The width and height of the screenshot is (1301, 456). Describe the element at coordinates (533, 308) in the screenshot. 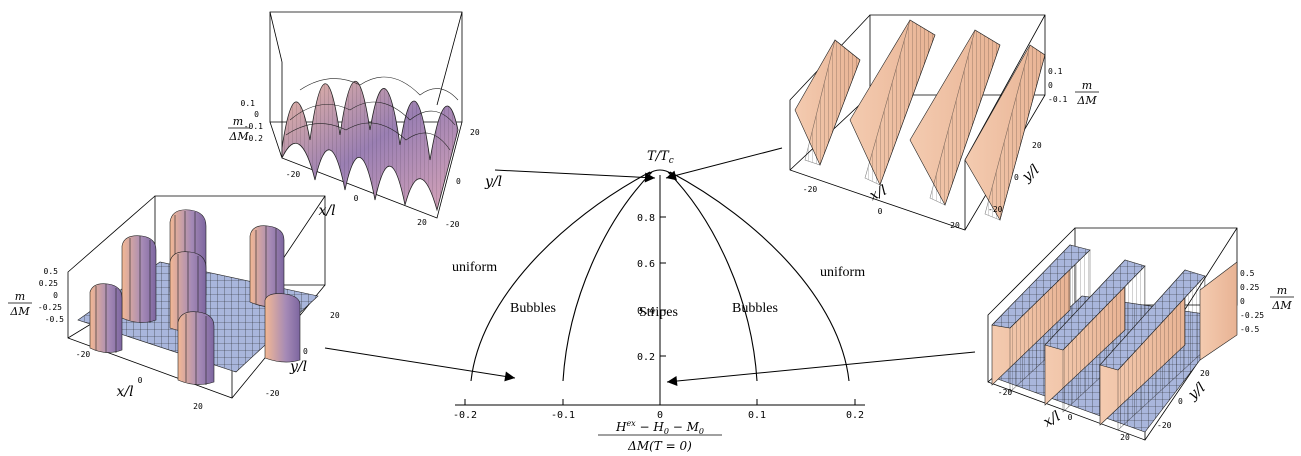

I see `region-label-bubbles-left: Bubbles` at that location.